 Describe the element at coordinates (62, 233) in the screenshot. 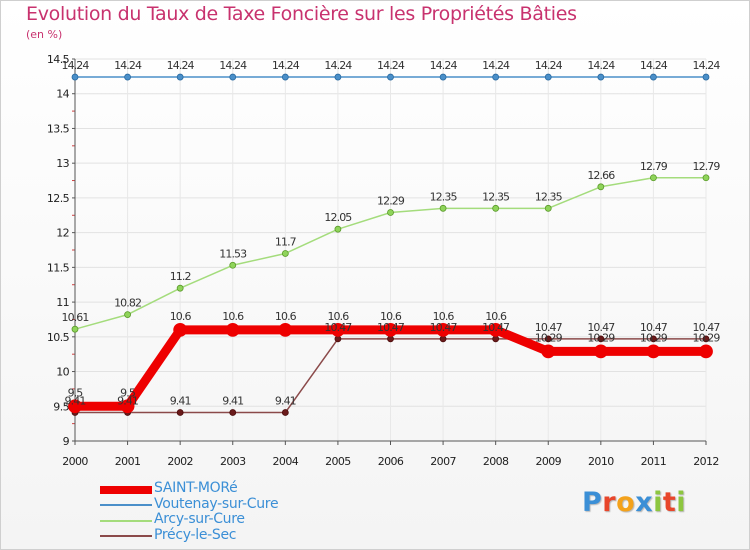

I see `y-tick-label: 12` at that location.